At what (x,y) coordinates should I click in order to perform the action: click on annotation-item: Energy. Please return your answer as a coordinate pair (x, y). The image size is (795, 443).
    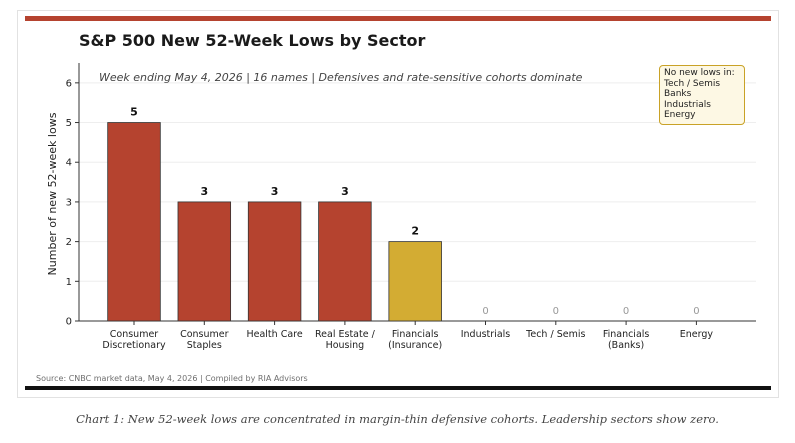
    Looking at the image, I should click on (680, 115).